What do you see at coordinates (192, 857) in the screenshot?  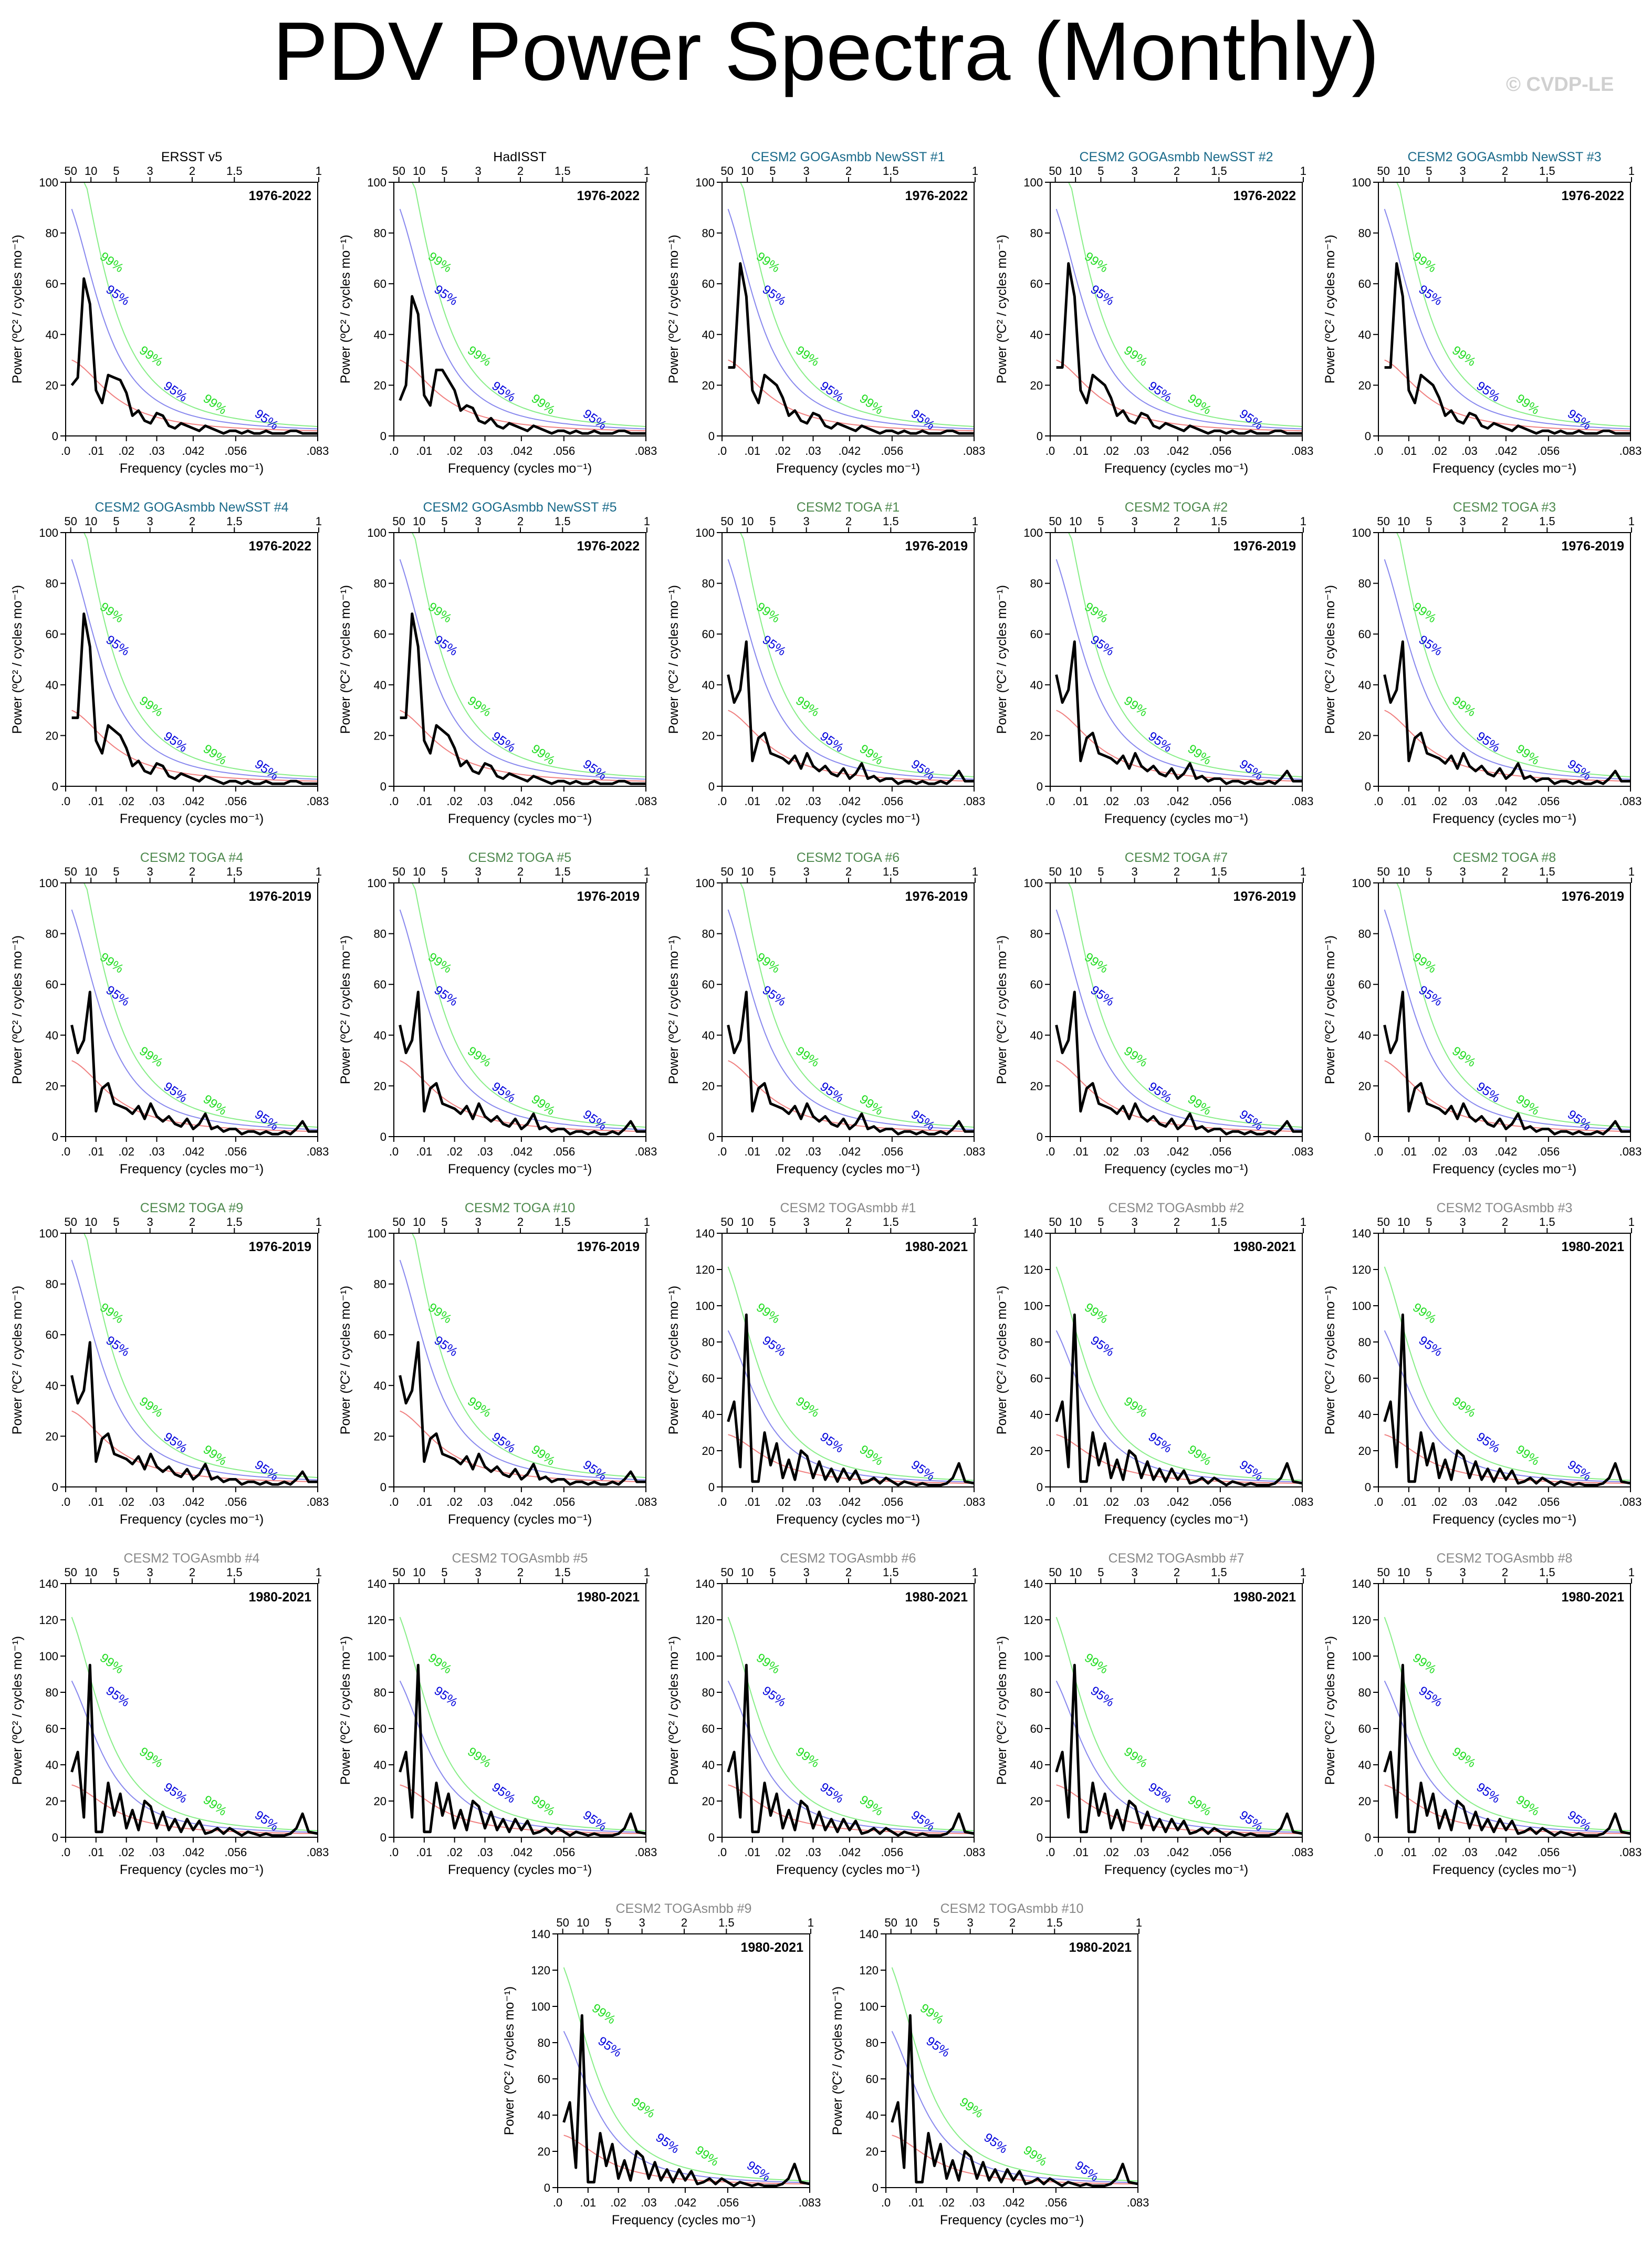 I see `panel-title: CESM2 TOGA #4` at bounding box center [192, 857].